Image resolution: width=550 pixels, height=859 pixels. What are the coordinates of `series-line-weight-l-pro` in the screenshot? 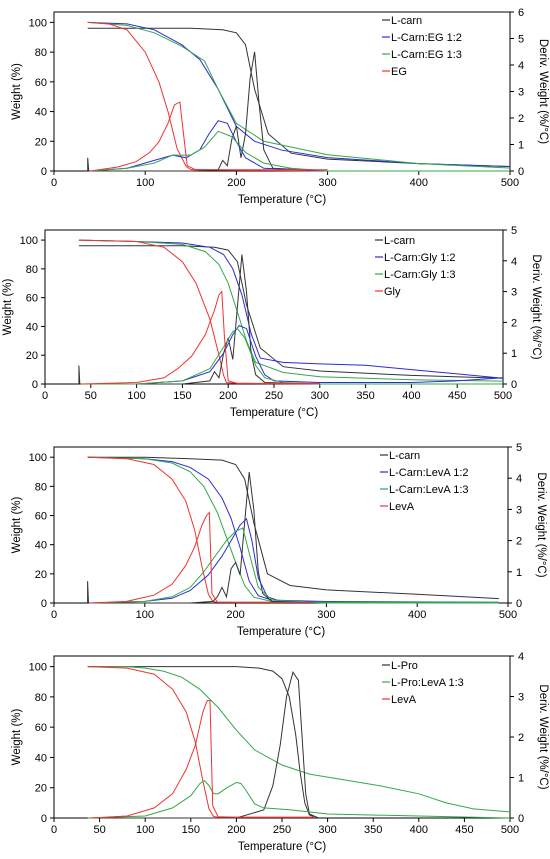 It's located at (201, 741).